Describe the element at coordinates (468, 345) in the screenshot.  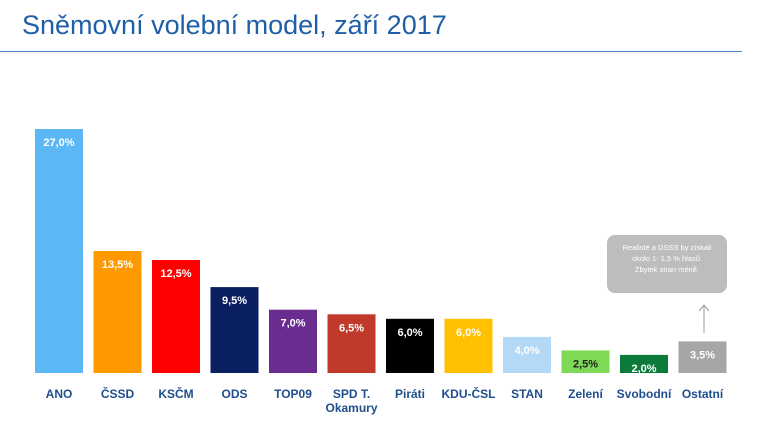
I see `bar-kdu-sl` at that location.